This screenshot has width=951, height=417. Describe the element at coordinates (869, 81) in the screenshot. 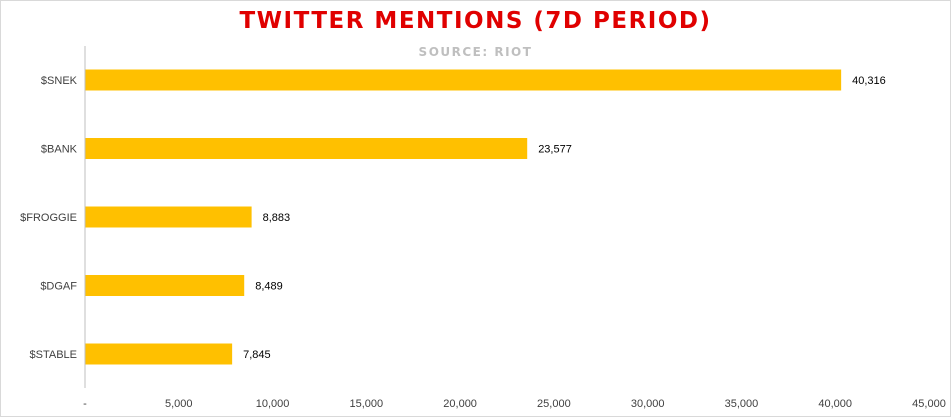

I see `data-label: 40,316` at that location.